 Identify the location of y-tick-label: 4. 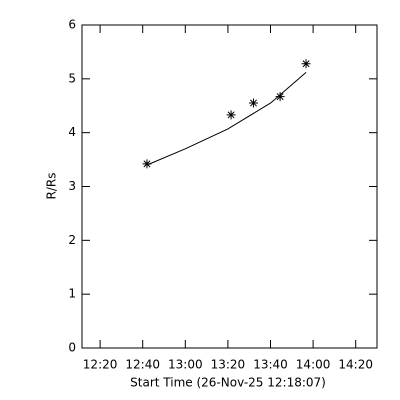
(72, 132).